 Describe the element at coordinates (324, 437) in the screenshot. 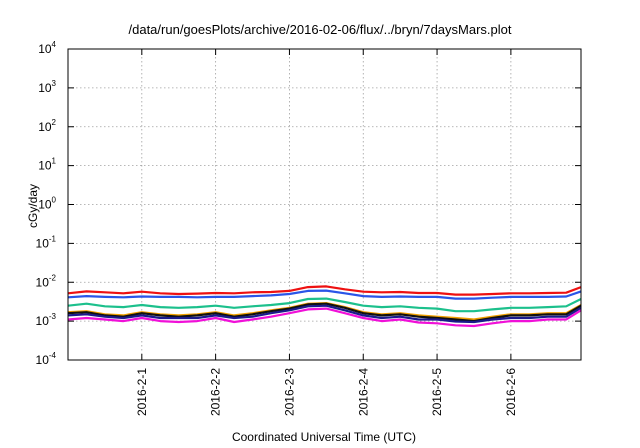

I see `x-axis-label: Coordinated Universal Time (UTC)` at that location.